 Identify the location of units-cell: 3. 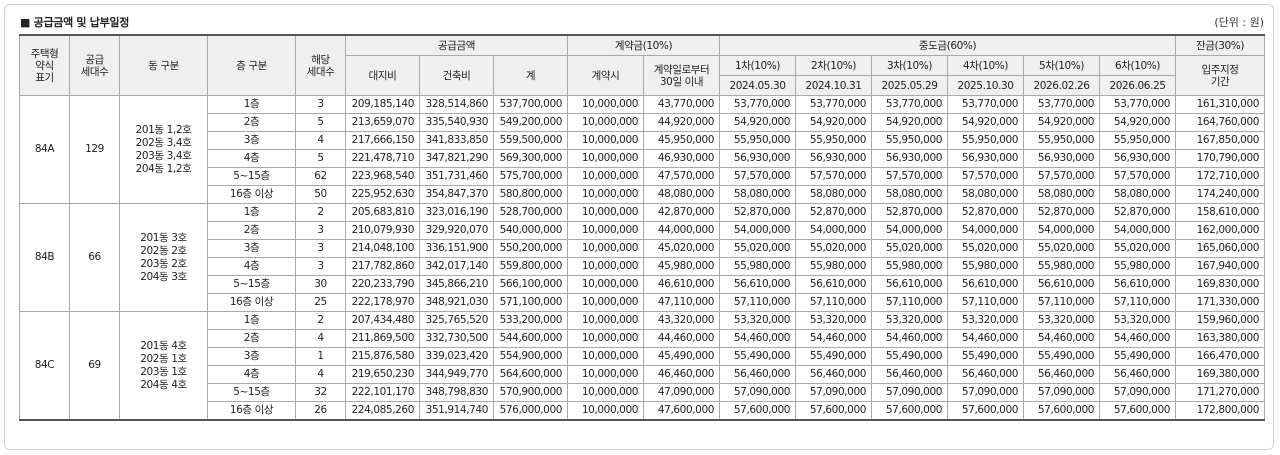
(320, 248).